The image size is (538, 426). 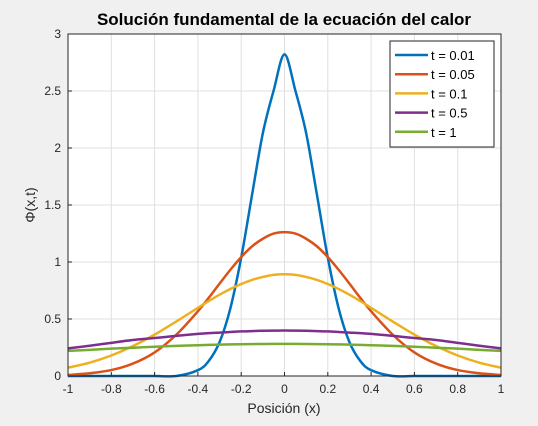 What do you see at coordinates (57, 34) in the screenshot?
I see `y-tick-label: 3` at bounding box center [57, 34].